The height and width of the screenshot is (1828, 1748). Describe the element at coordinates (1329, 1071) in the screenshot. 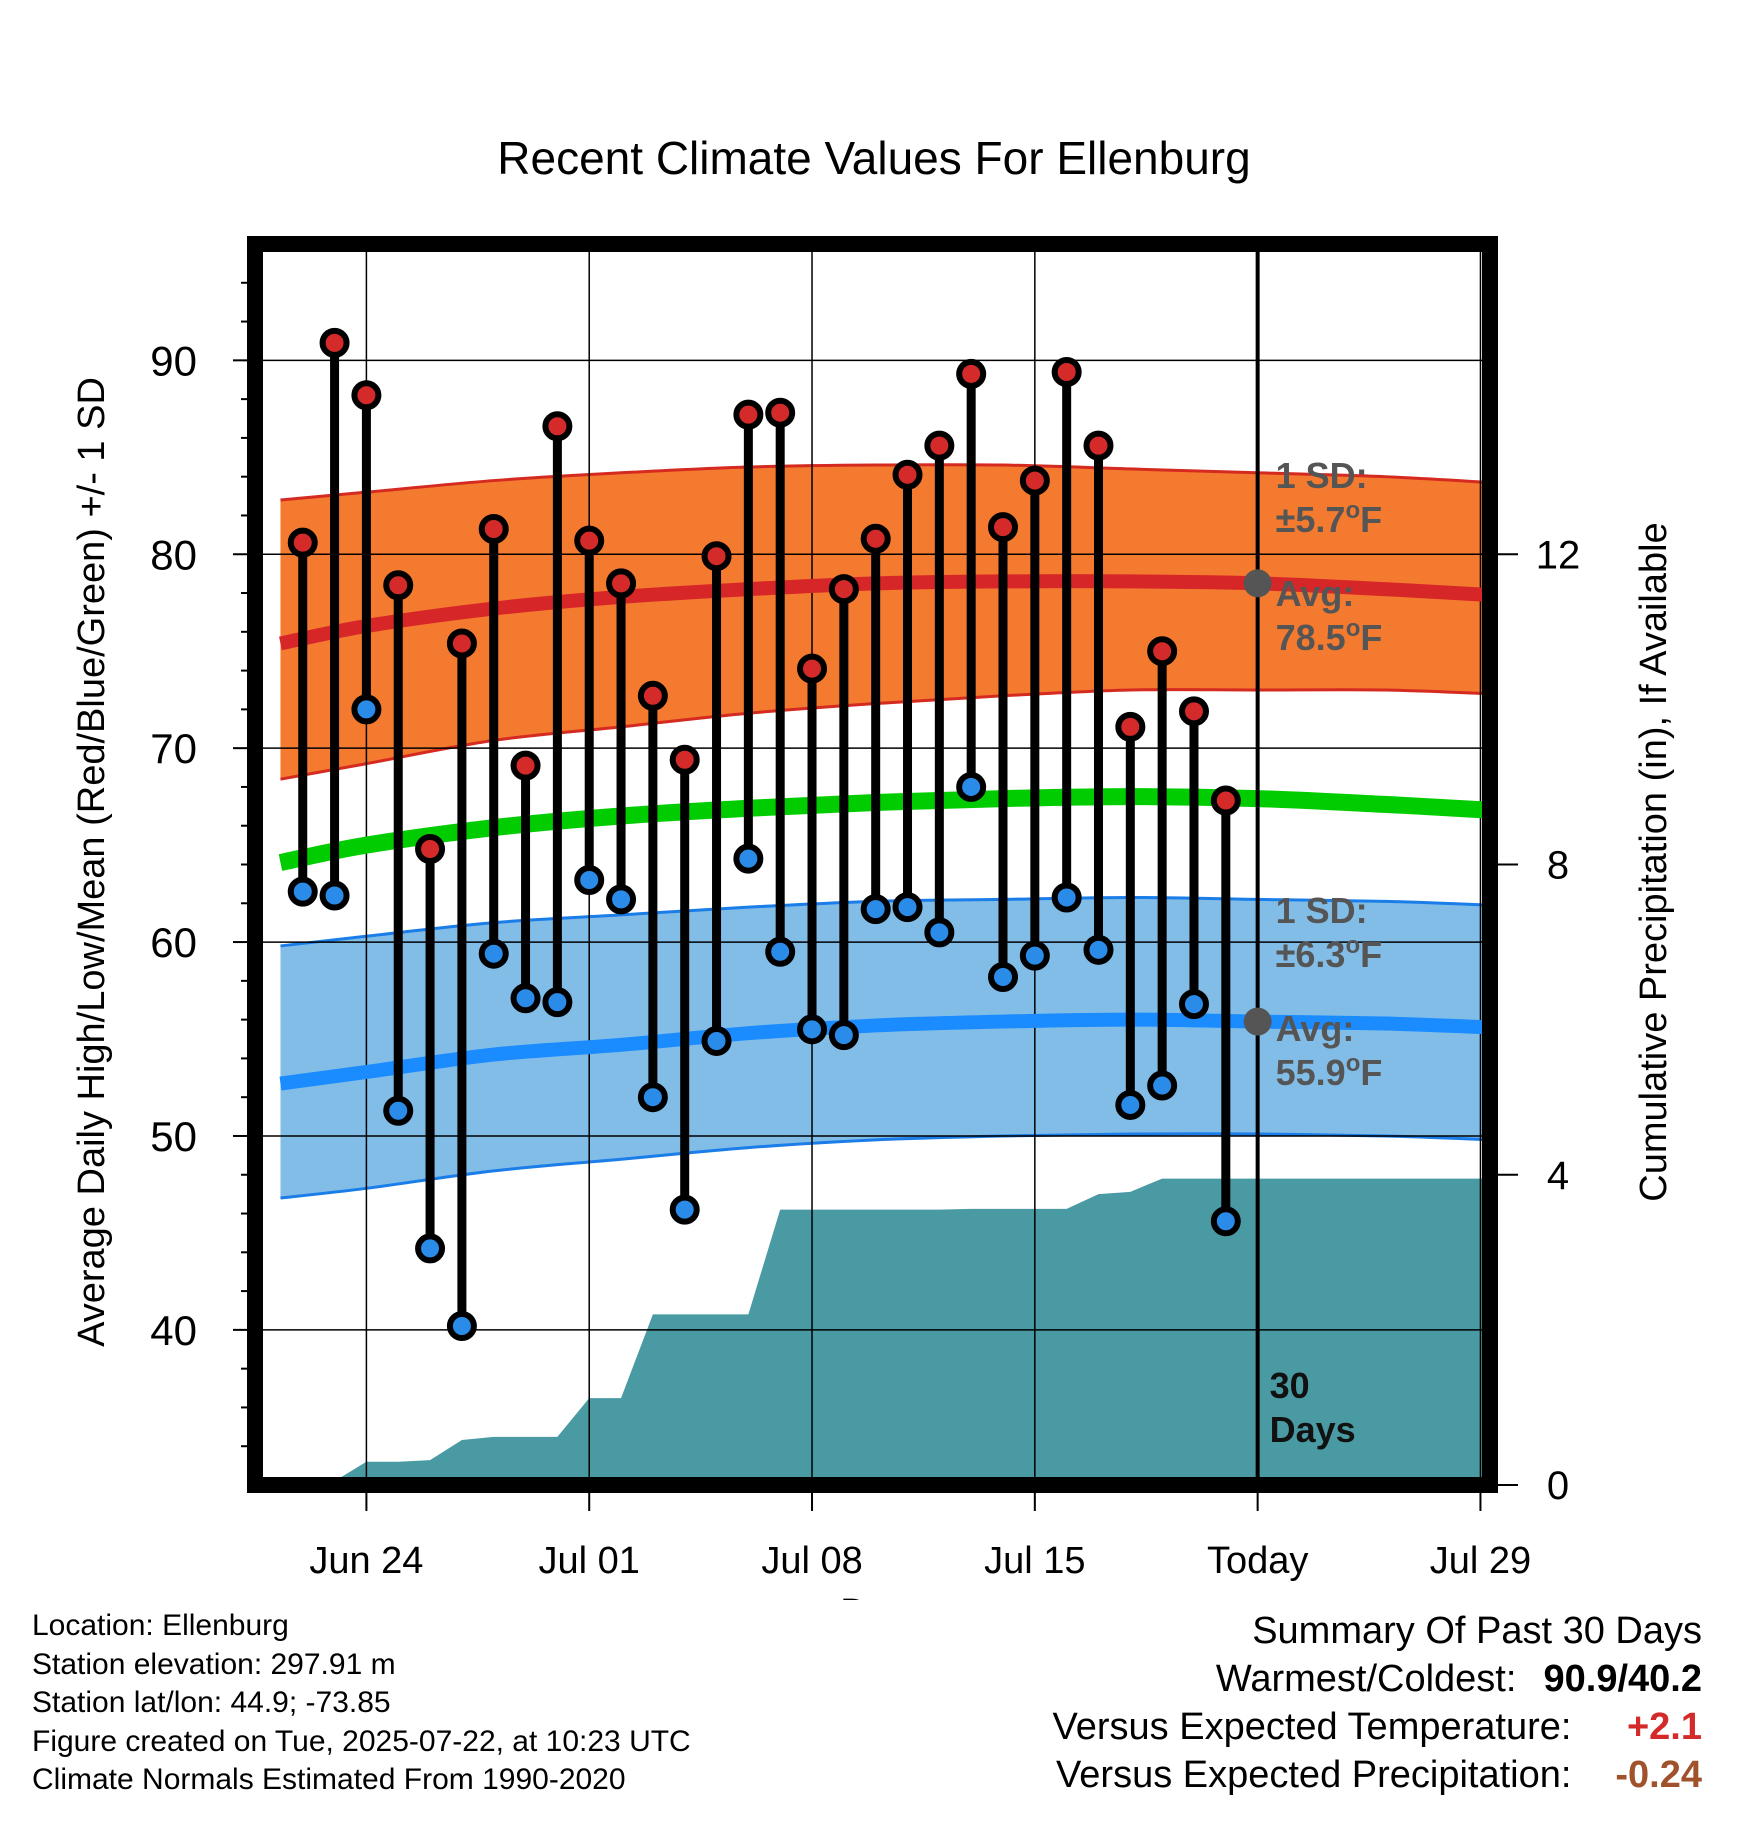

I see `low-avg-value: 55.9oF` at that location.